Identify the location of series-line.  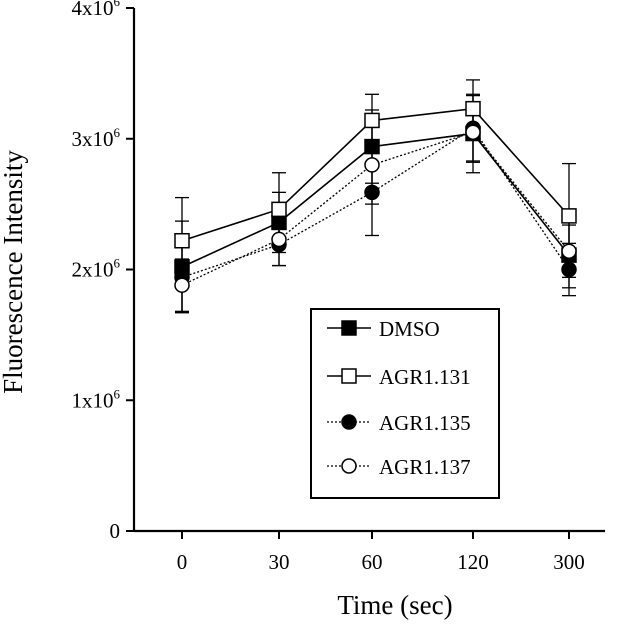
(375, 174).